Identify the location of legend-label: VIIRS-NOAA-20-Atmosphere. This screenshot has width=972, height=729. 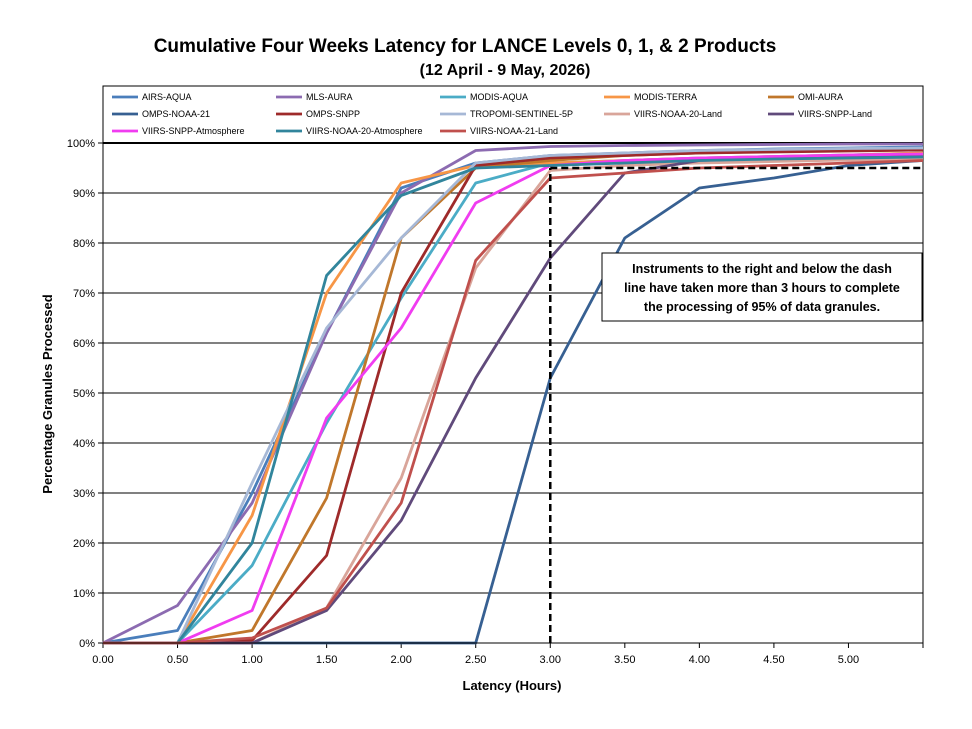
(364, 131).